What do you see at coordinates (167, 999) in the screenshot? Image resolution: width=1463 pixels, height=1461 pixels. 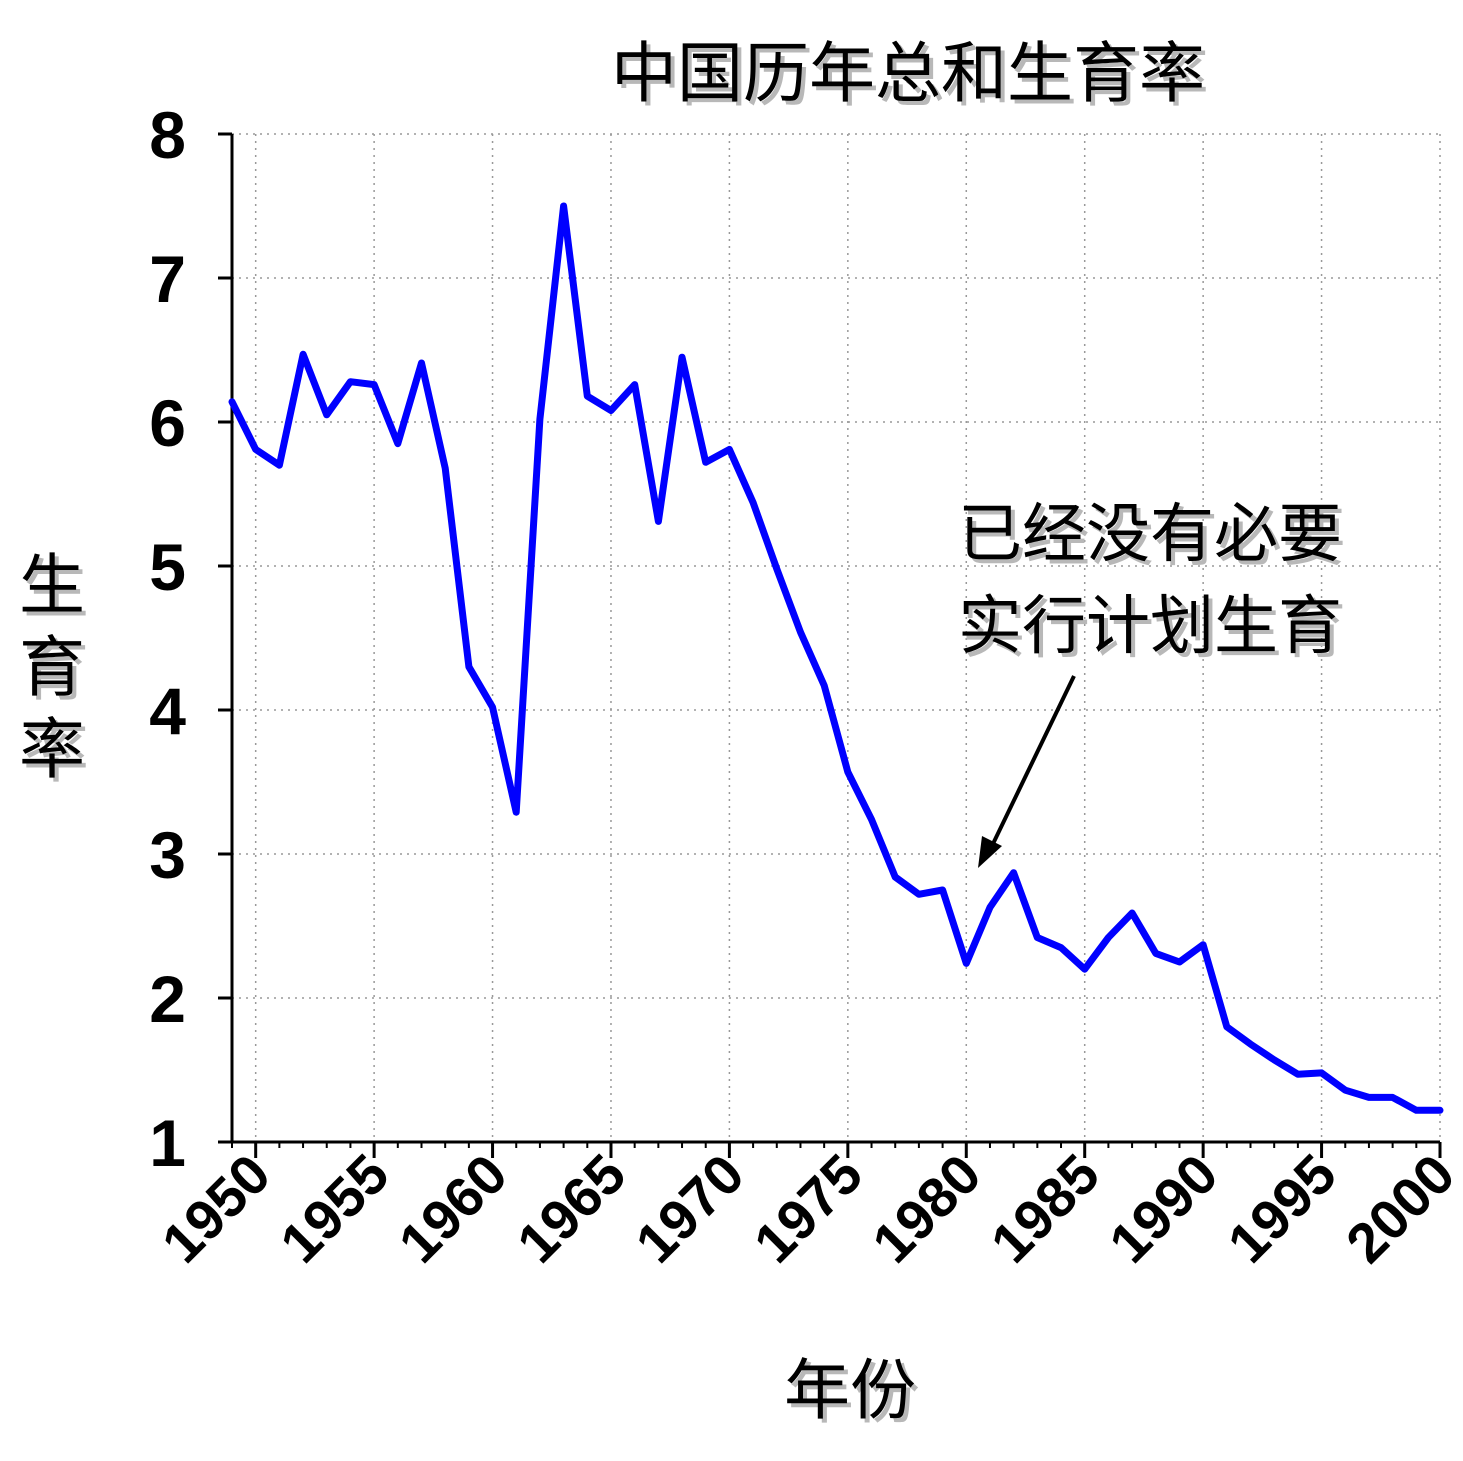 I see `y-tick-label: 2` at bounding box center [167, 999].